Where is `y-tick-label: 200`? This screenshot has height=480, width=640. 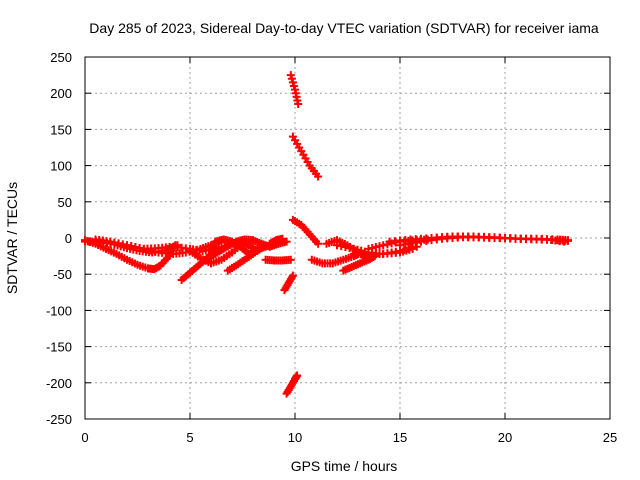
y-tick-label: 200 is located at coordinates (61, 93).